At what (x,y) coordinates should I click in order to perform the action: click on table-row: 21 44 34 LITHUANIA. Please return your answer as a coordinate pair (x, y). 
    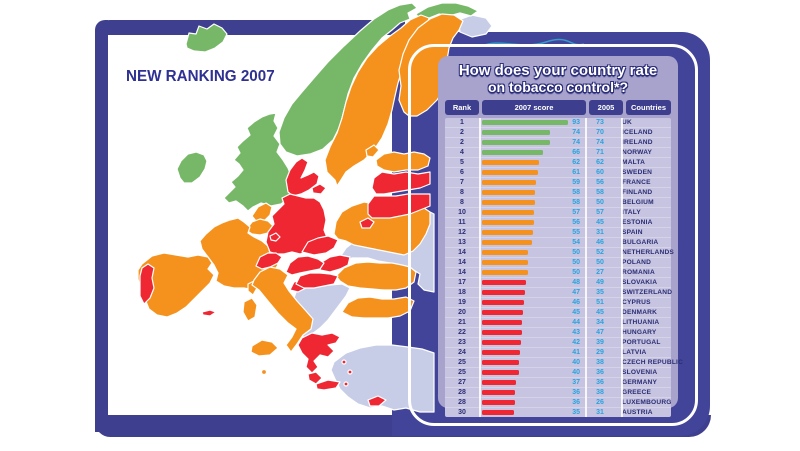
    Looking at the image, I should click on (558, 323).